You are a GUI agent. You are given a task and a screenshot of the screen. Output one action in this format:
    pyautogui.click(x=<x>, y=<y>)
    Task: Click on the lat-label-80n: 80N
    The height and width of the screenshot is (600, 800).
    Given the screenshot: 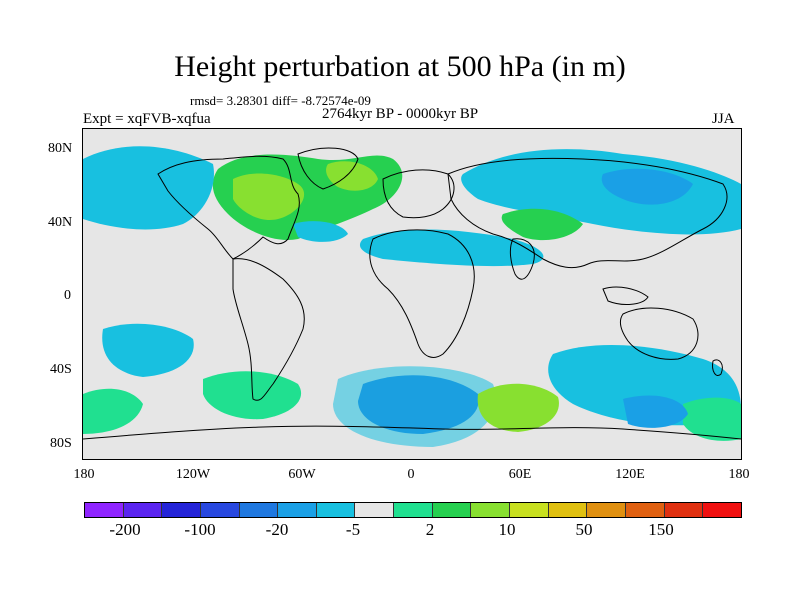 What is the action you would take?
    pyautogui.click(x=60, y=148)
    